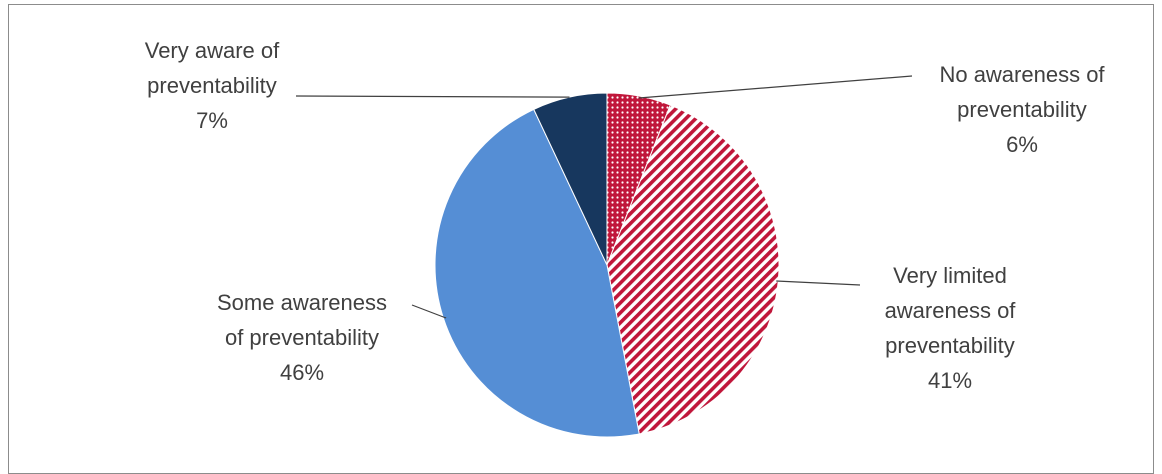 The width and height of the screenshot is (1162, 474). I want to click on slice-category-label-1: awareness of, so click(951, 310).